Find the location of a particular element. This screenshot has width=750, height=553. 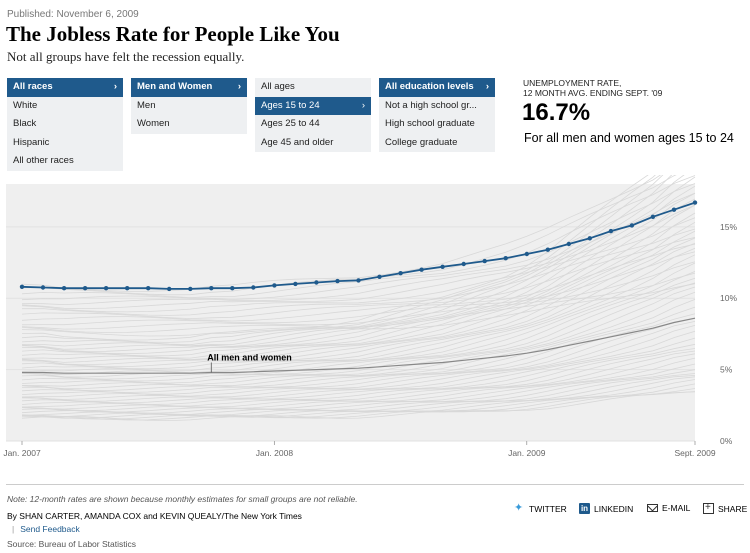

twitter-icon: ✦ is located at coordinates (519, 508).